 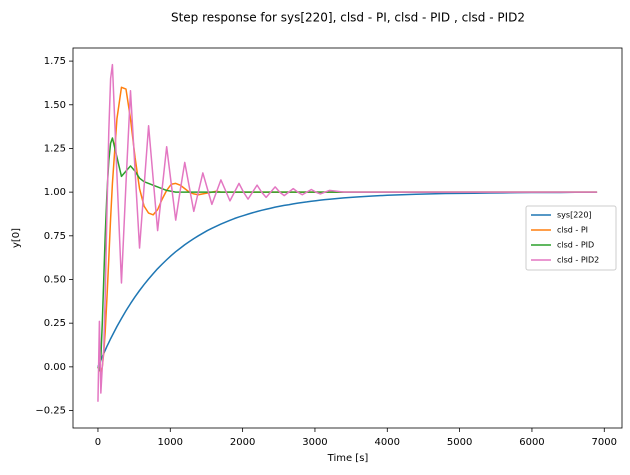 What do you see at coordinates (55, 236) in the screenshot?
I see `y-tick-label: 0.75` at bounding box center [55, 236].